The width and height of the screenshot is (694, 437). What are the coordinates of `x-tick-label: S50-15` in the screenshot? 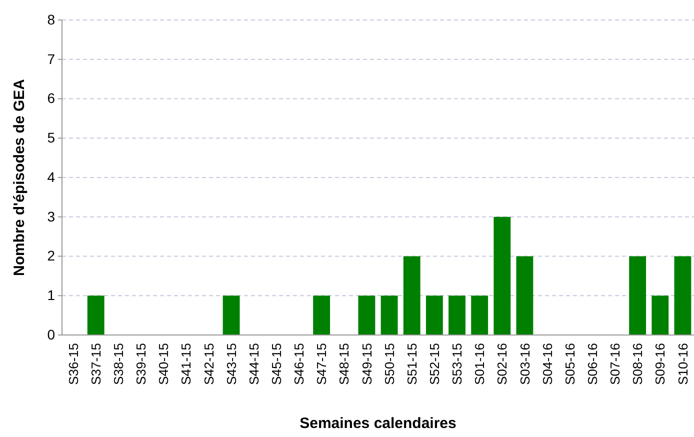 It's located at (389, 364).